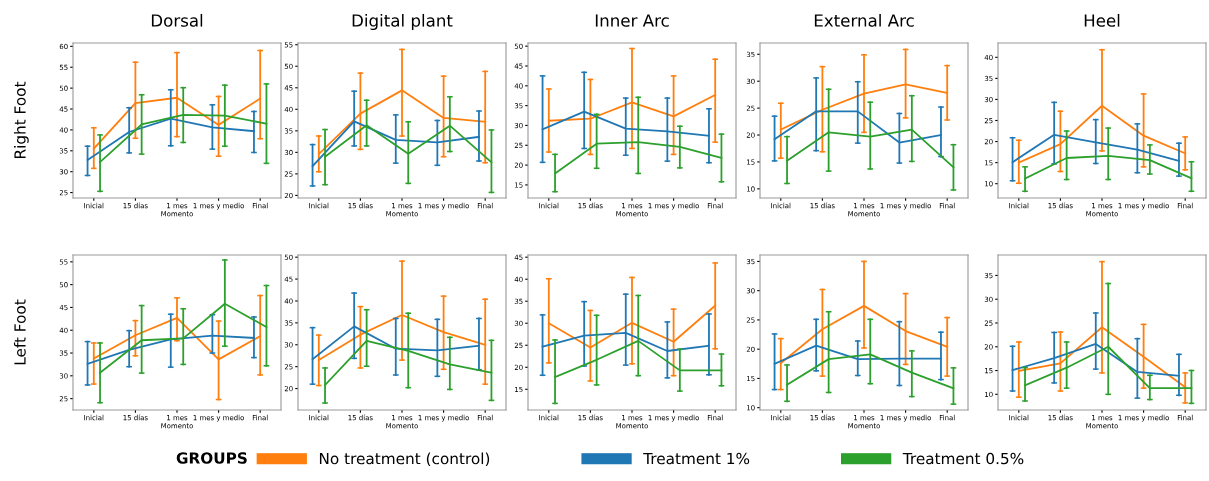  Describe the element at coordinates (19, 332) in the screenshot. I see `y-axis-title: Left Foot` at that location.